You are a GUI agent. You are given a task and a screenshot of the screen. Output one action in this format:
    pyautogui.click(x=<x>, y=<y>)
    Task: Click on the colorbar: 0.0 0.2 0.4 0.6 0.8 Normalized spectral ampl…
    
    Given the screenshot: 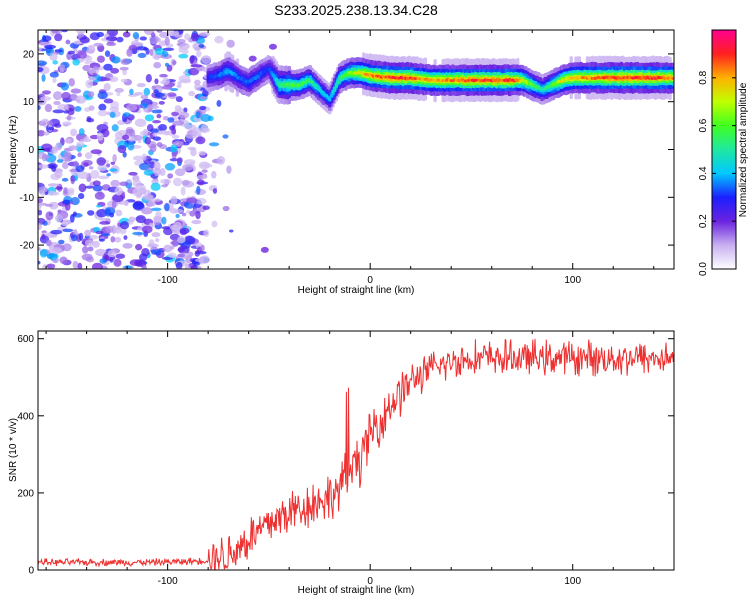 What is the action you would take?
    pyautogui.click(x=723, y=152)
    